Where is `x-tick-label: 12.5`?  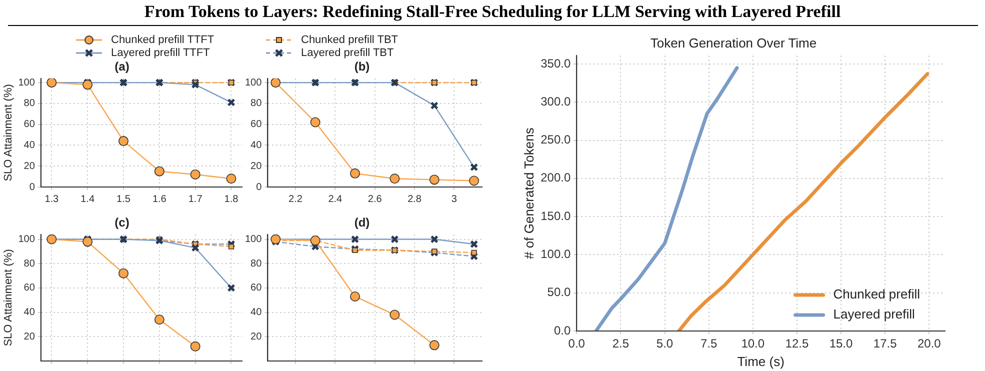
x-tick-label: 12.5 is located at coordinates (797, 343).